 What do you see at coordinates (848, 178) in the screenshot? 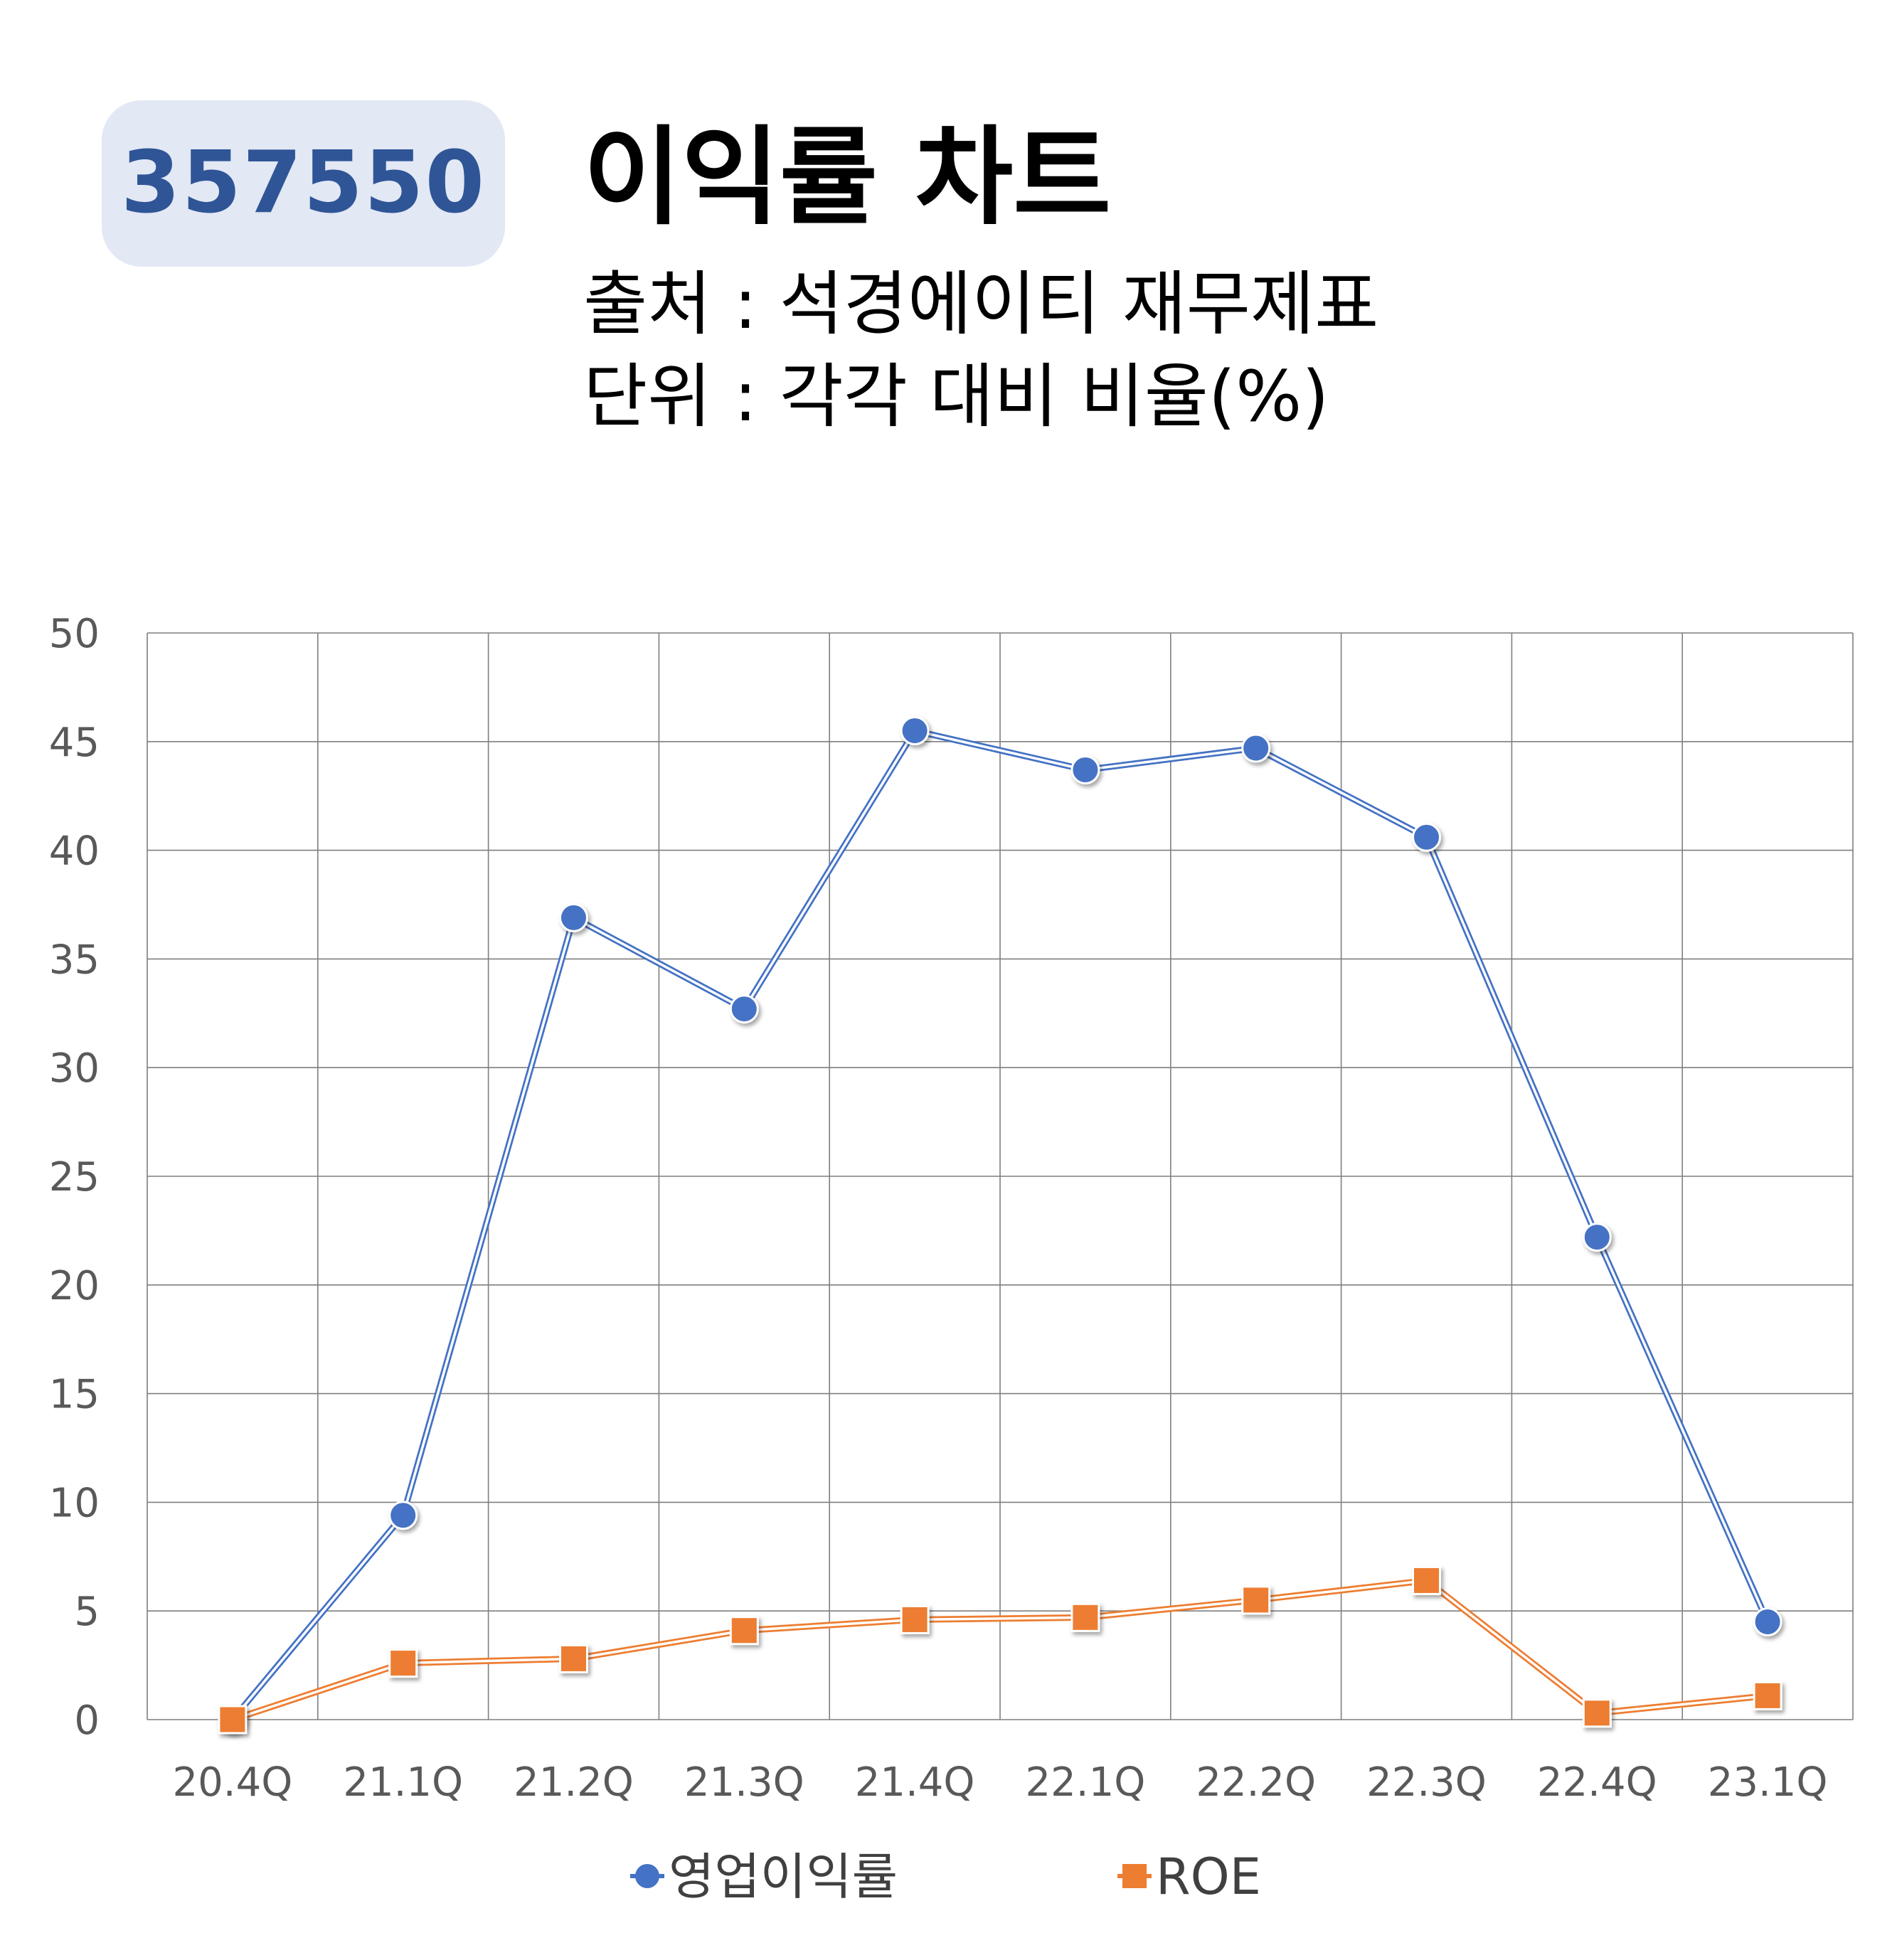
I see `chart-title: 이익률 차트` at bounding box center [848, 178].